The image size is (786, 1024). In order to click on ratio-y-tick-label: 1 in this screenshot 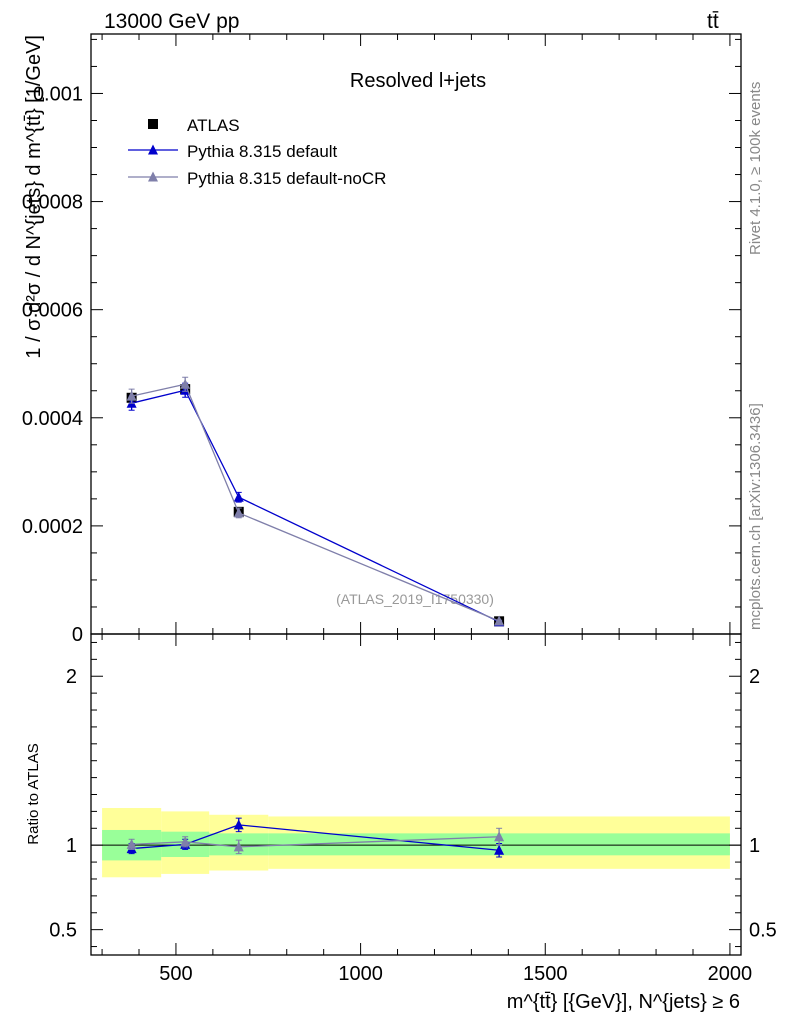, I will do `click(71, 846)`.